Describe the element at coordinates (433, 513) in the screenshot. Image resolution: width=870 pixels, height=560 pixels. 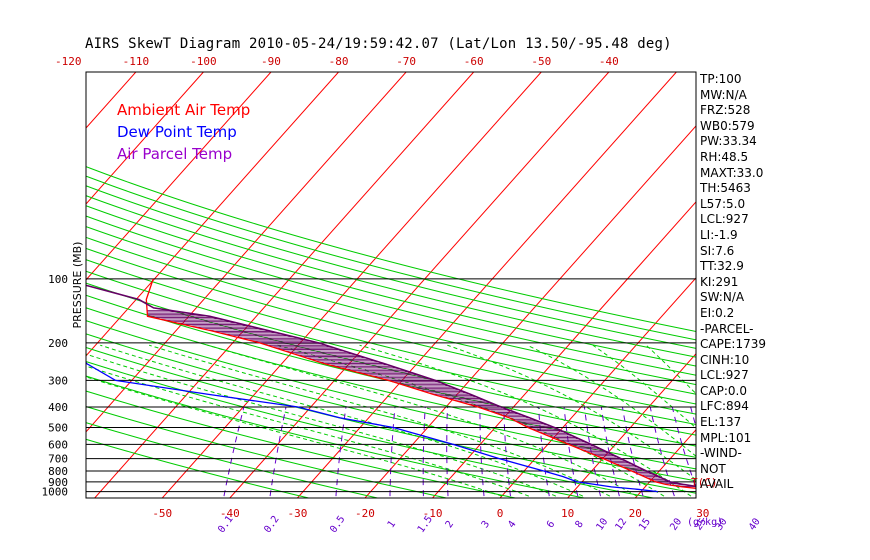
I see `bottom-temp-tick-label: -10` at that location.